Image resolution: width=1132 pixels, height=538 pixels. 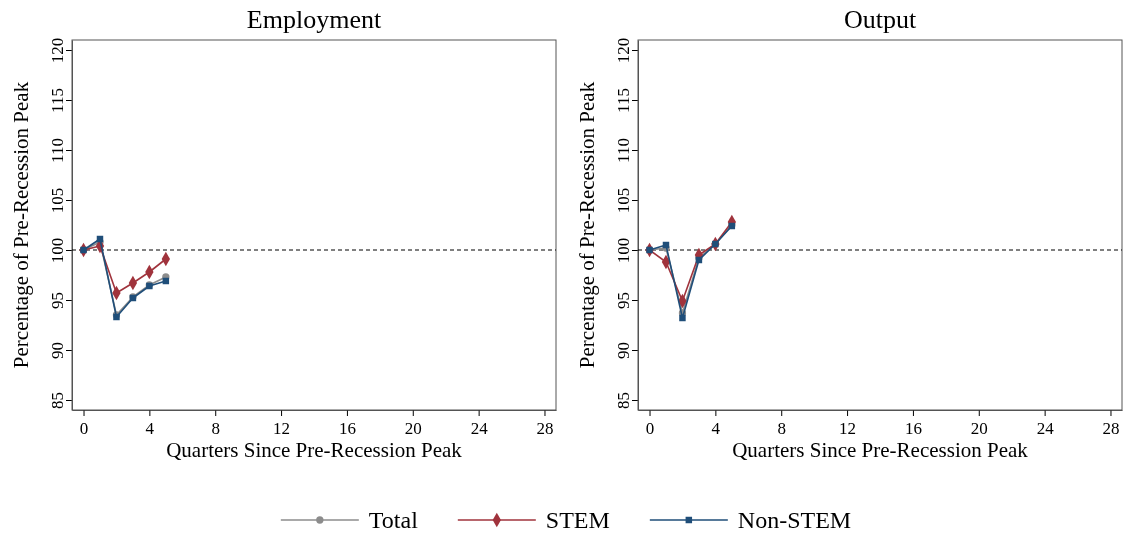 What do you see at coordinates (794, 520) in the screenshot?
I see `legend-label: Non-STEM` at bounding box center [794, 520].